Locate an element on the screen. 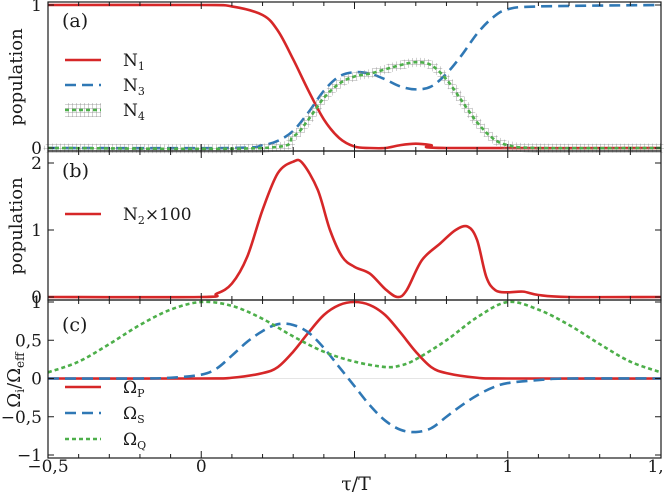 This screenshot has height=498, width=664. x-axis-label: τ/T is located at coordinates (356, 484).